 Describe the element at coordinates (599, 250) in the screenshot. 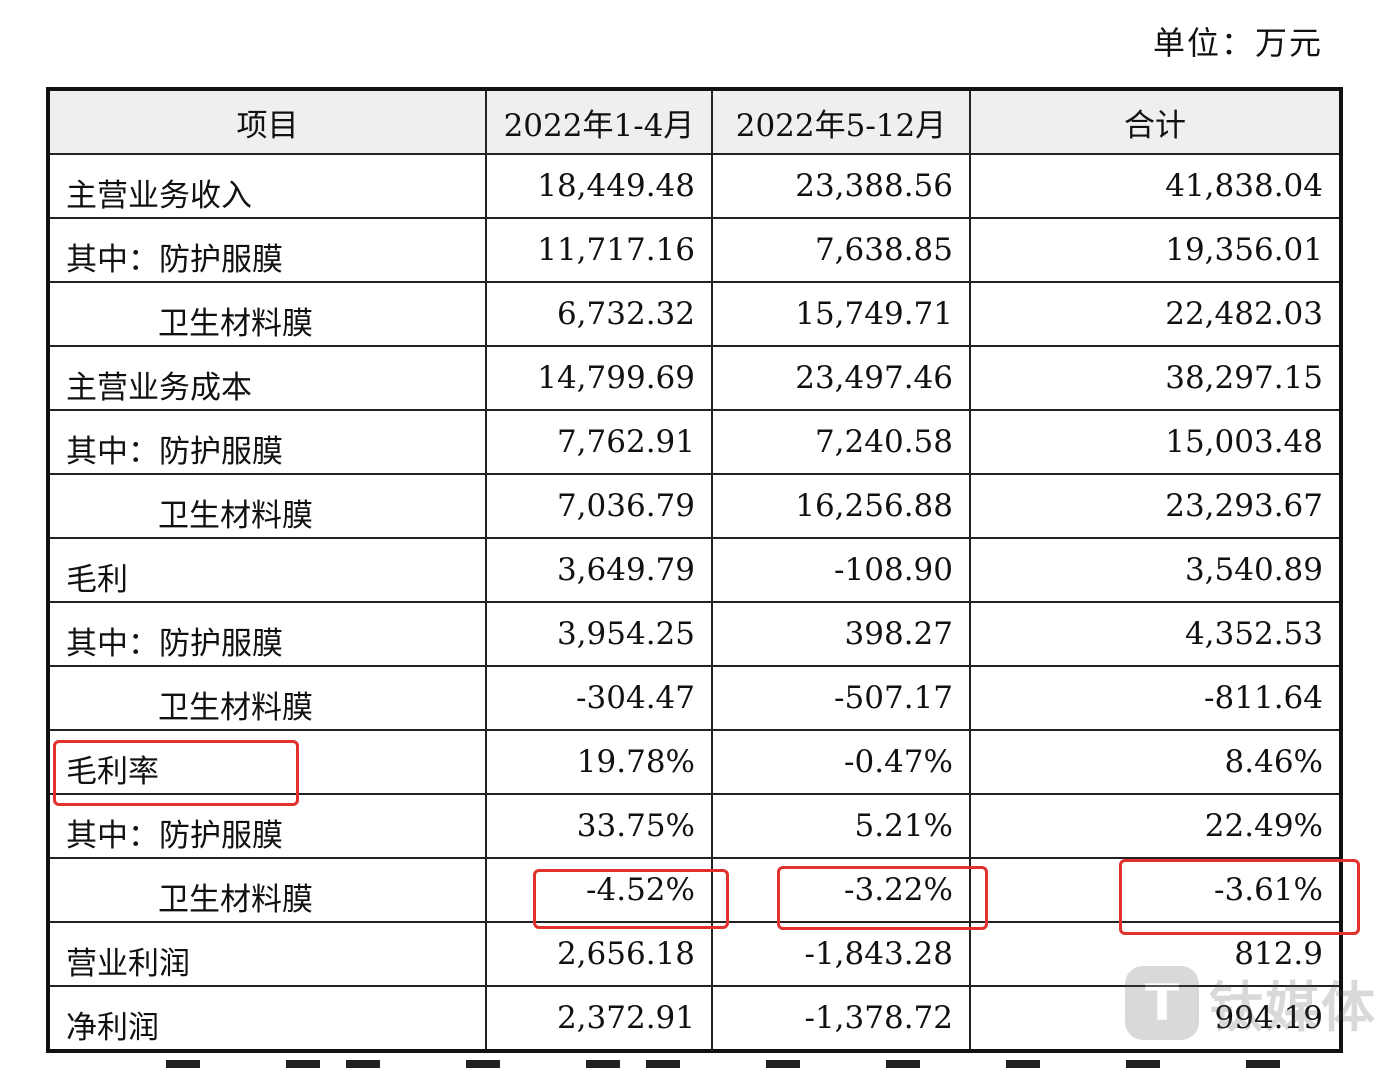

I see `cell-period-1: 11,717.16` at that location.